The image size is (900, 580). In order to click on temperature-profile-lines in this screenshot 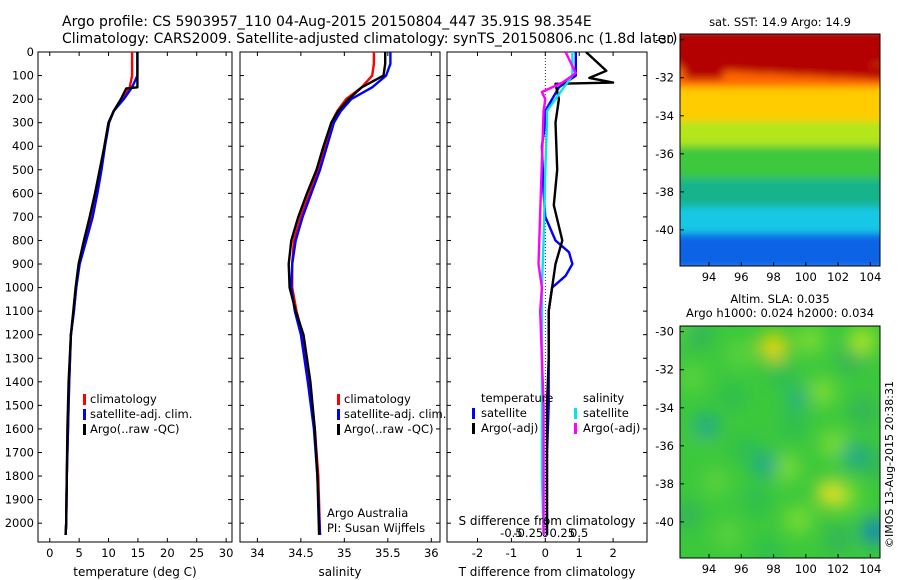, I will do `click(101, 293)`.